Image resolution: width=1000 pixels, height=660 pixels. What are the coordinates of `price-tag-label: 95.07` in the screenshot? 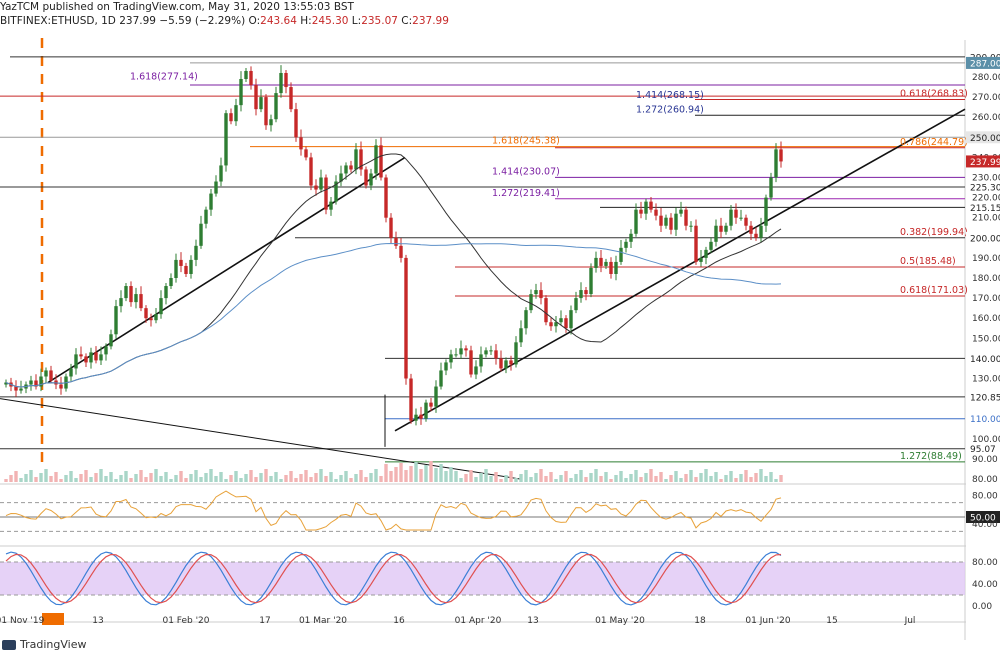 It's located at (983, 450).